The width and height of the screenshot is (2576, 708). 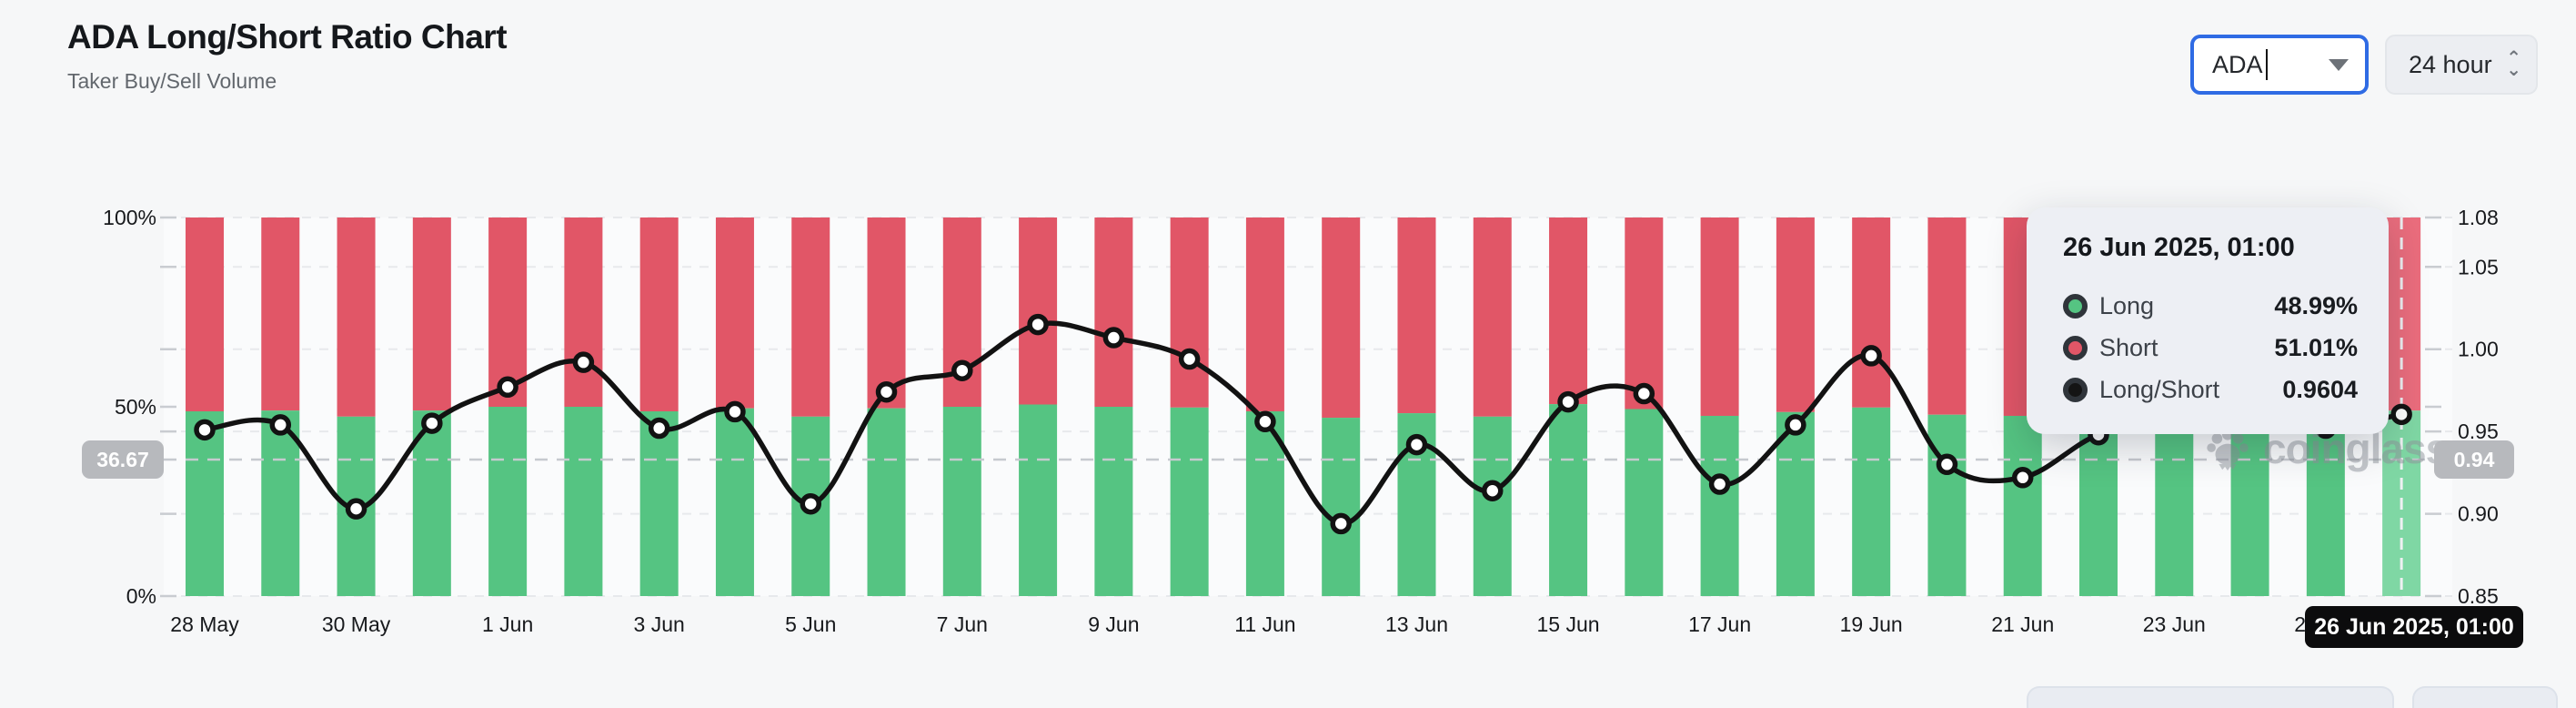 What do you see at coordinates (2513, 64) in the screenshot?
I see `up-down-chevrons-icon: ⌃ ⌄` at bounding box center [2513, 64].